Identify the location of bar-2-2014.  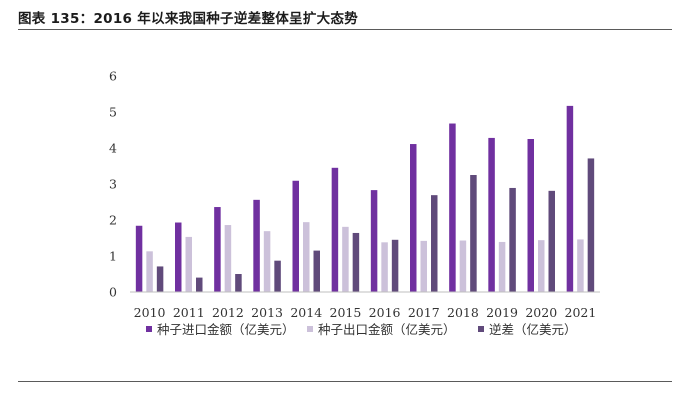
(306, 257).